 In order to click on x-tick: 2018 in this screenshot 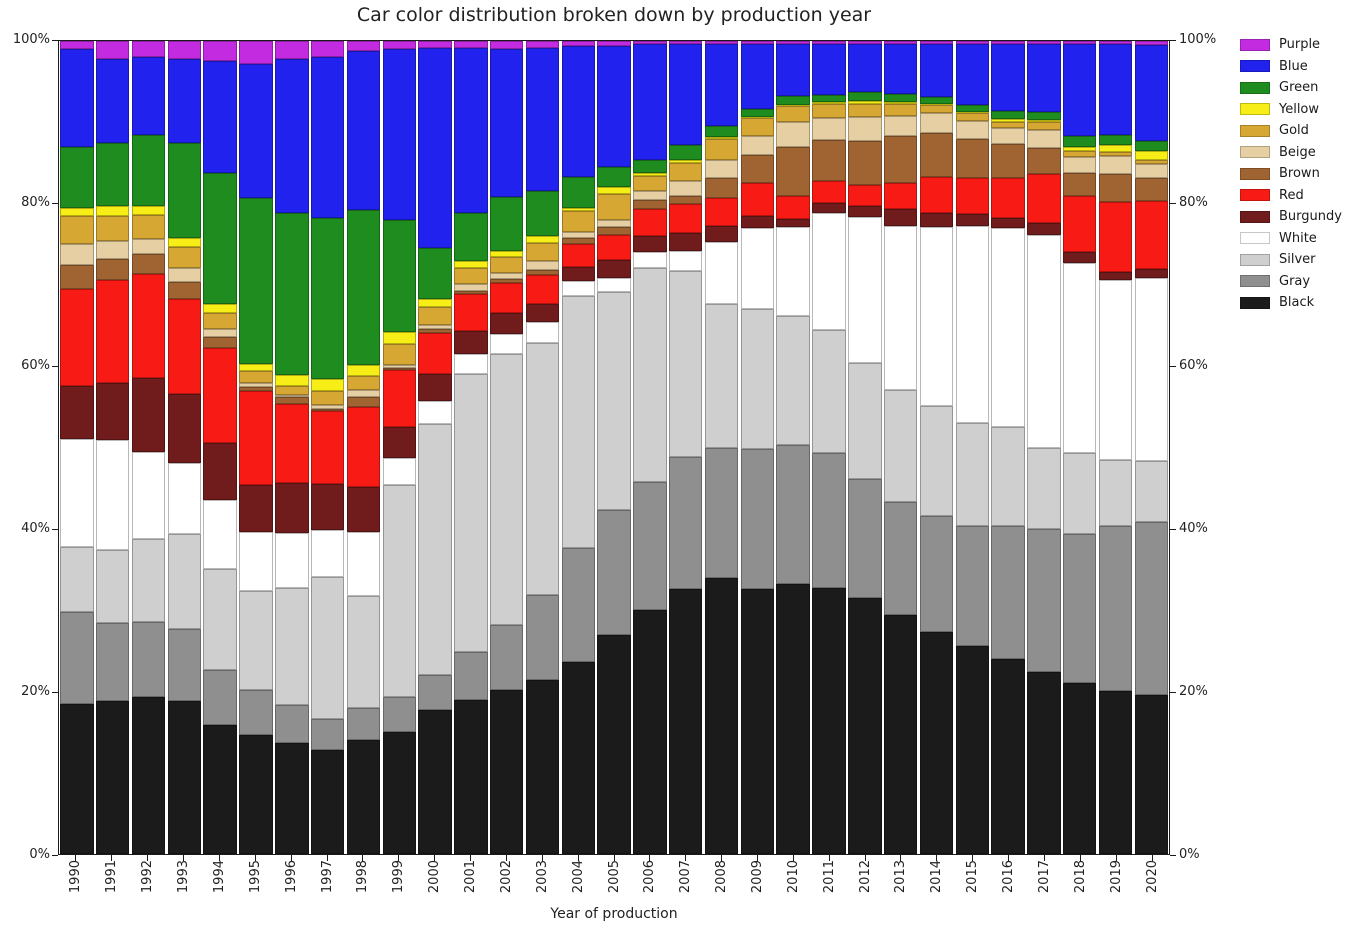, I will do `click(1080, 876)`.